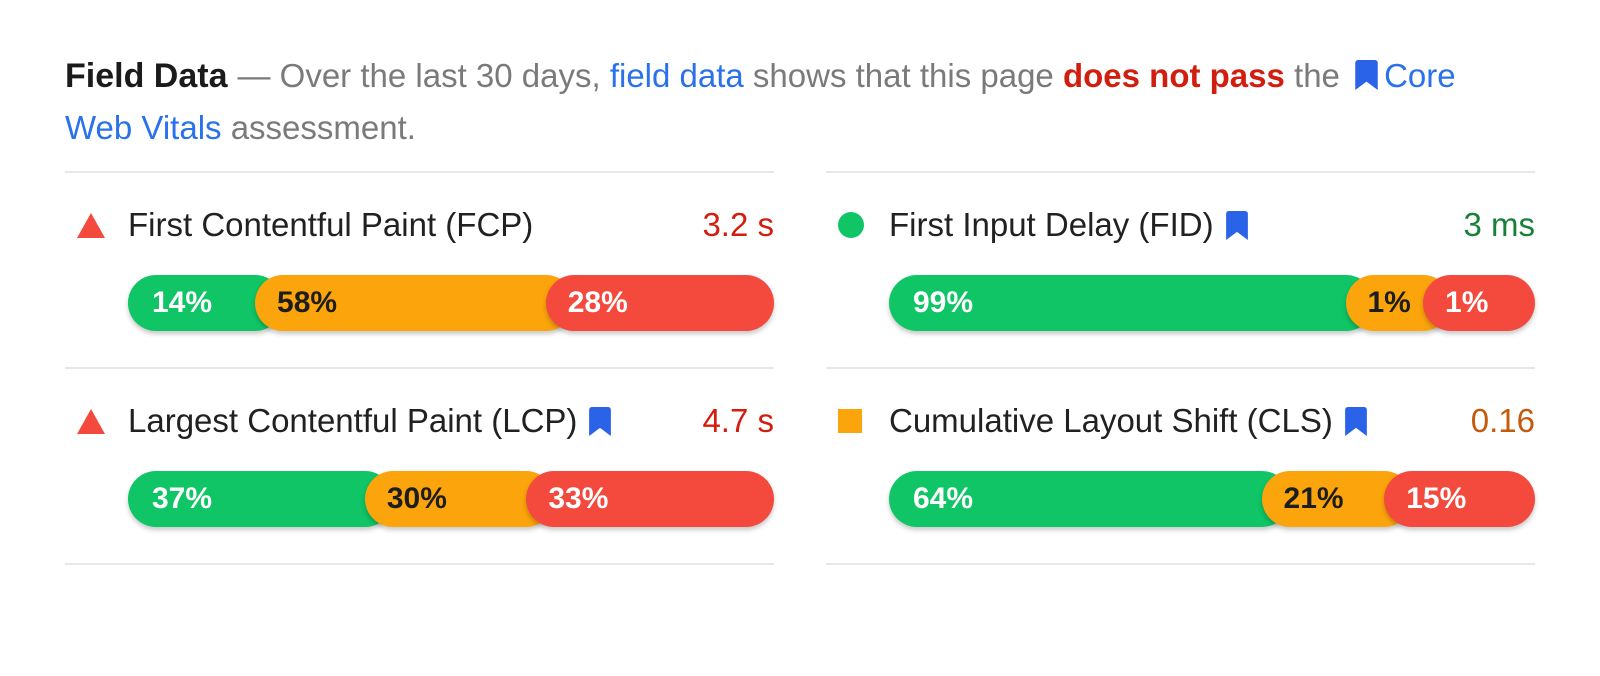 The image size is (1600, 676). Describe the element at coordinates (1499, 224) in the screenshot. I see `metric-value: 3 ms` at that location.